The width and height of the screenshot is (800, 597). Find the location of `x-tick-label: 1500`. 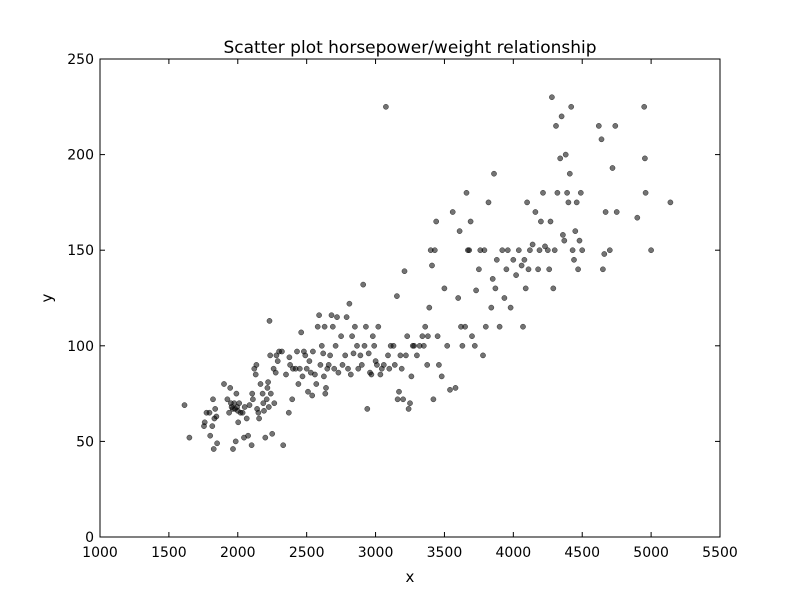

x-tick-label: 1500 is located at coordinates (169, 553).